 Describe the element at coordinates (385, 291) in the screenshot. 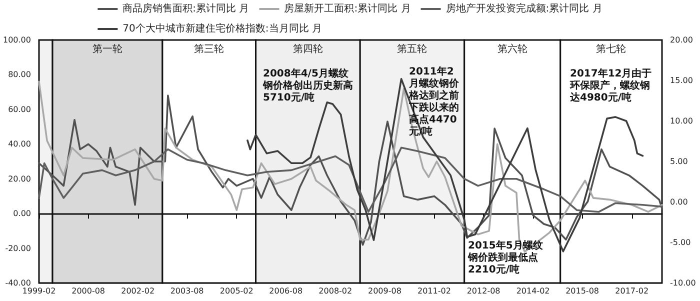

I see `x-tick-label: 2009-08` at that location.